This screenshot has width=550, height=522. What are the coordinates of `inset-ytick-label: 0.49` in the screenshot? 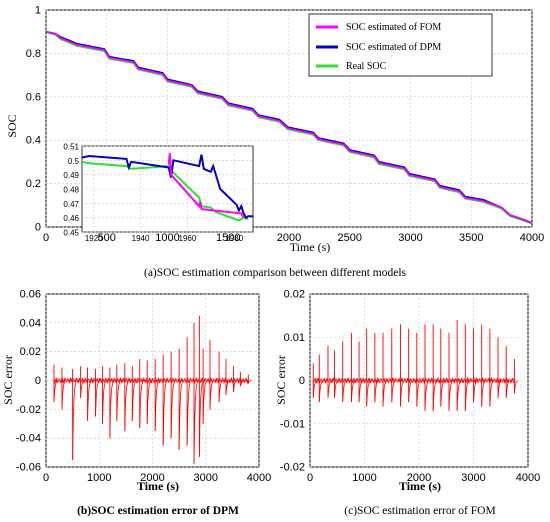 It's located at (71, 175).